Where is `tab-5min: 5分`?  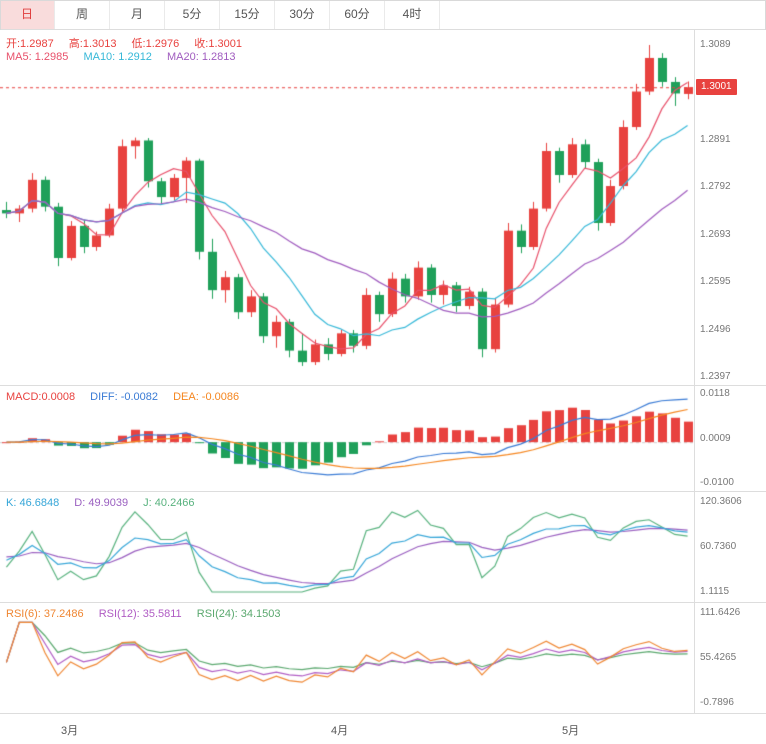 tab-5min: 5分 is located at coordinates (192, 14).